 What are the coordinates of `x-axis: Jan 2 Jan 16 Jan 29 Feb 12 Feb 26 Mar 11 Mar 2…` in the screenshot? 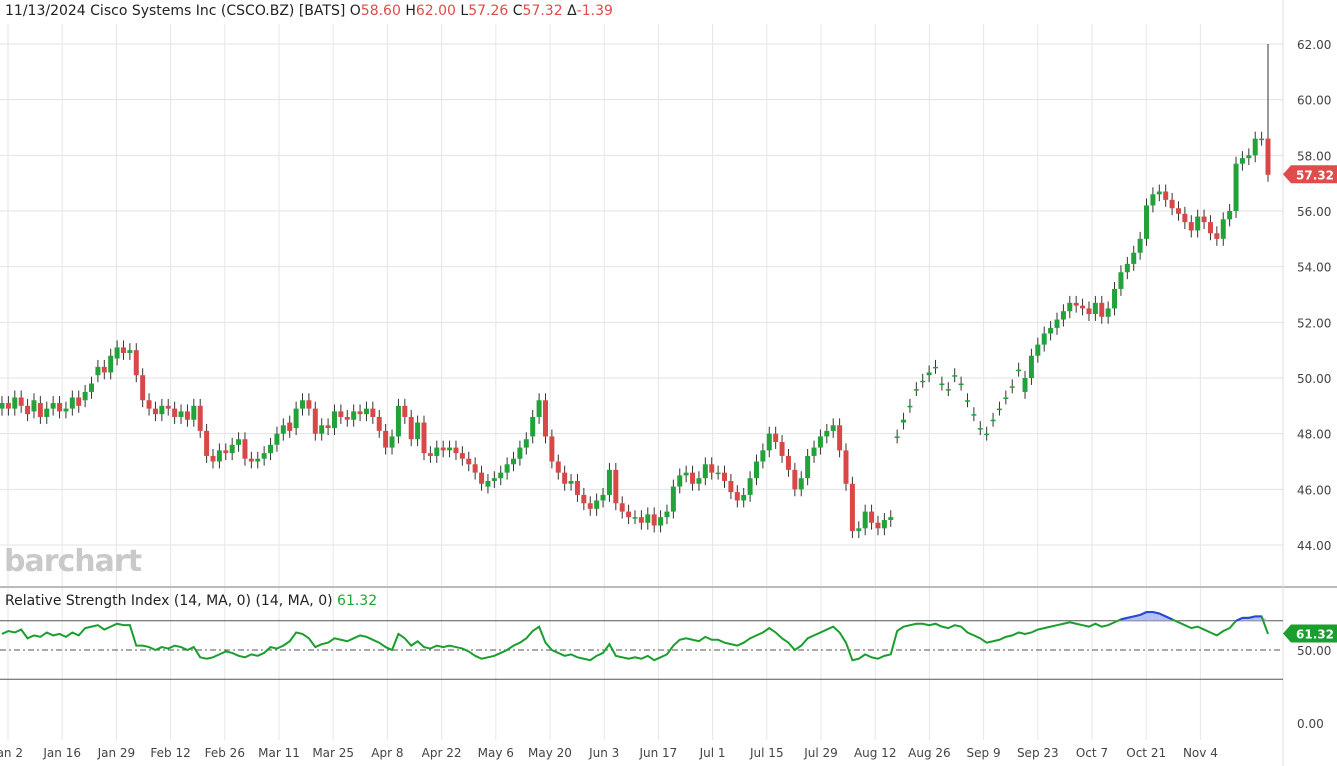 It's located at (609, 753).